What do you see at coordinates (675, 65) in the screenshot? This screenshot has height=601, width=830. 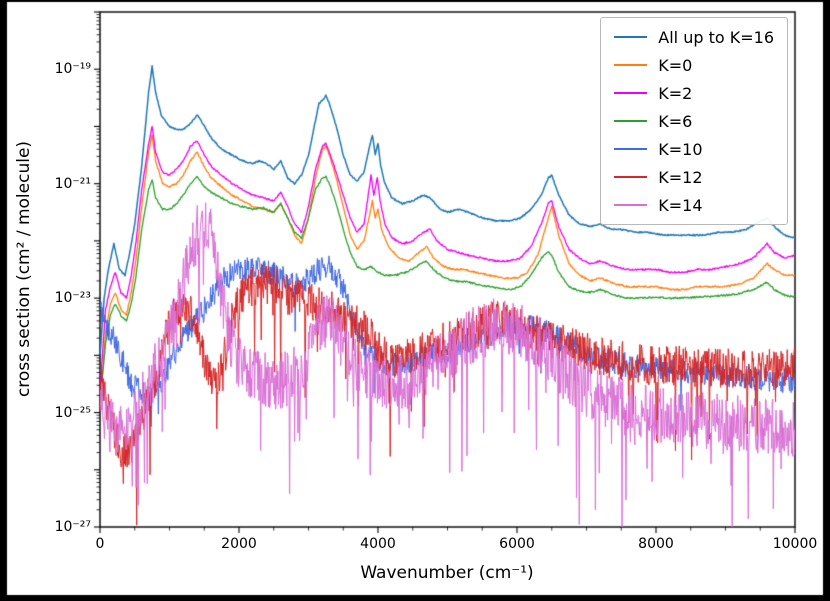 I see `legend-label: K=0` at bounding box center [675, 65].